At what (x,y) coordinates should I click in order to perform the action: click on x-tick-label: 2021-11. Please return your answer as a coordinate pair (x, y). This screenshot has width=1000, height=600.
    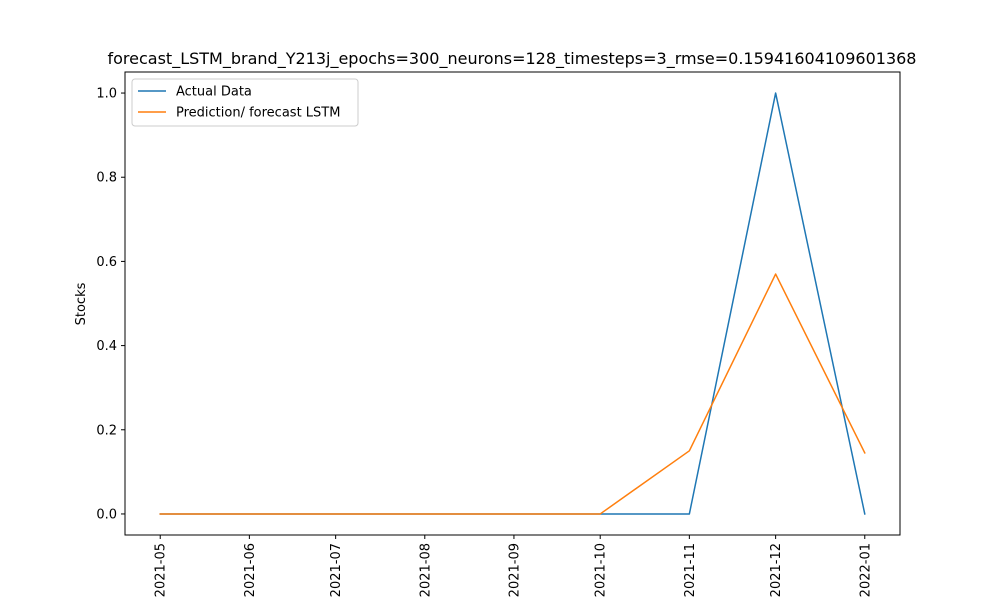
    Looking at the image, I should click on (690, 570).